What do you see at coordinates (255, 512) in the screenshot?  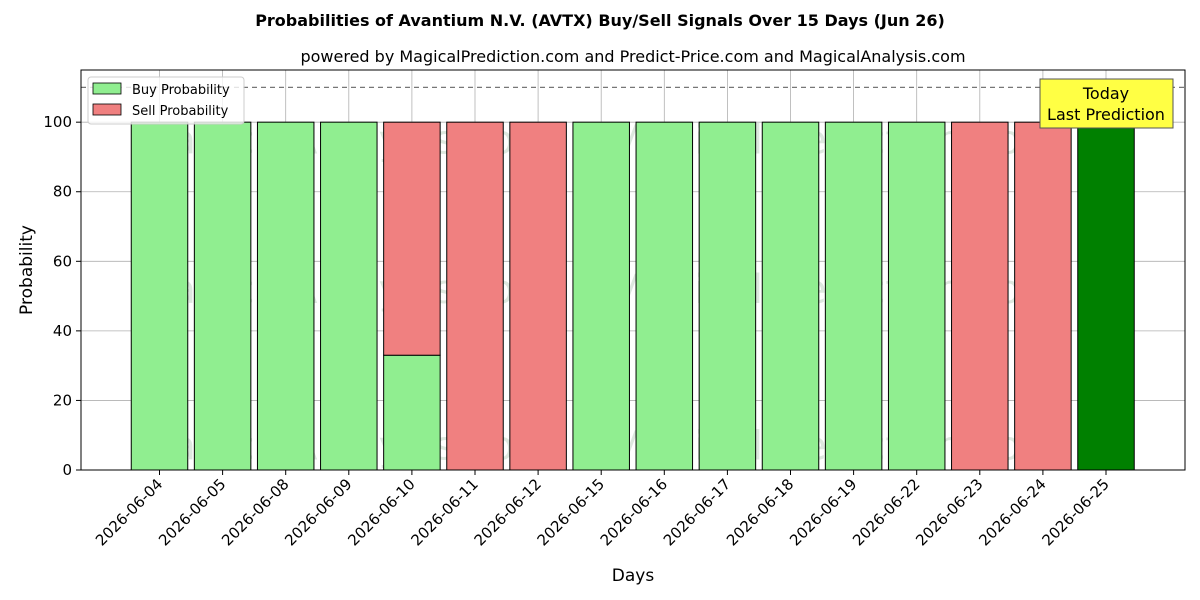 I see `x-tick-label: 2026-06-08` at bounding box center [255, 512].